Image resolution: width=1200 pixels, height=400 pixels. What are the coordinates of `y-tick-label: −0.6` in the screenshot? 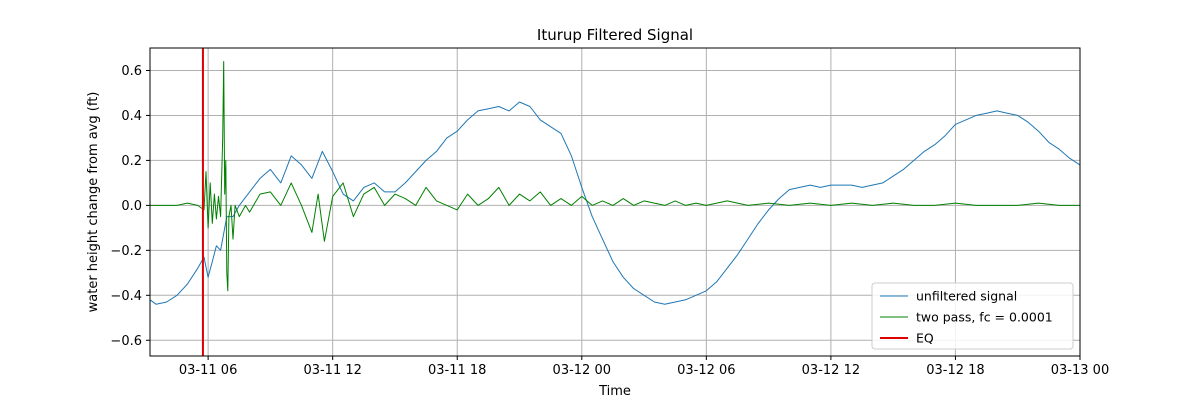 It's located at (126, 341).